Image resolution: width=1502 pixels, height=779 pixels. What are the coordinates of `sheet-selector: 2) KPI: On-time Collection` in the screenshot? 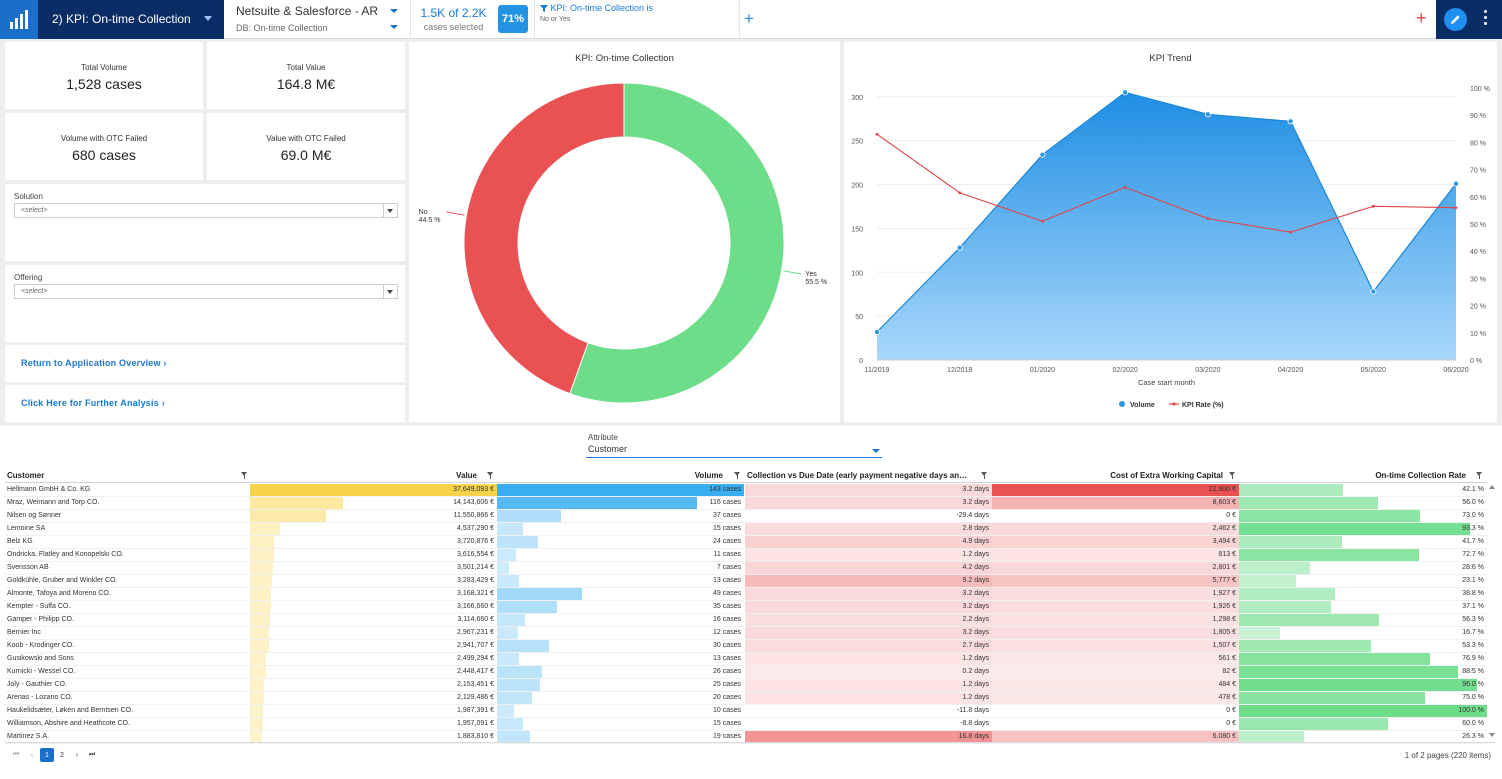 It's located at (131, 19).